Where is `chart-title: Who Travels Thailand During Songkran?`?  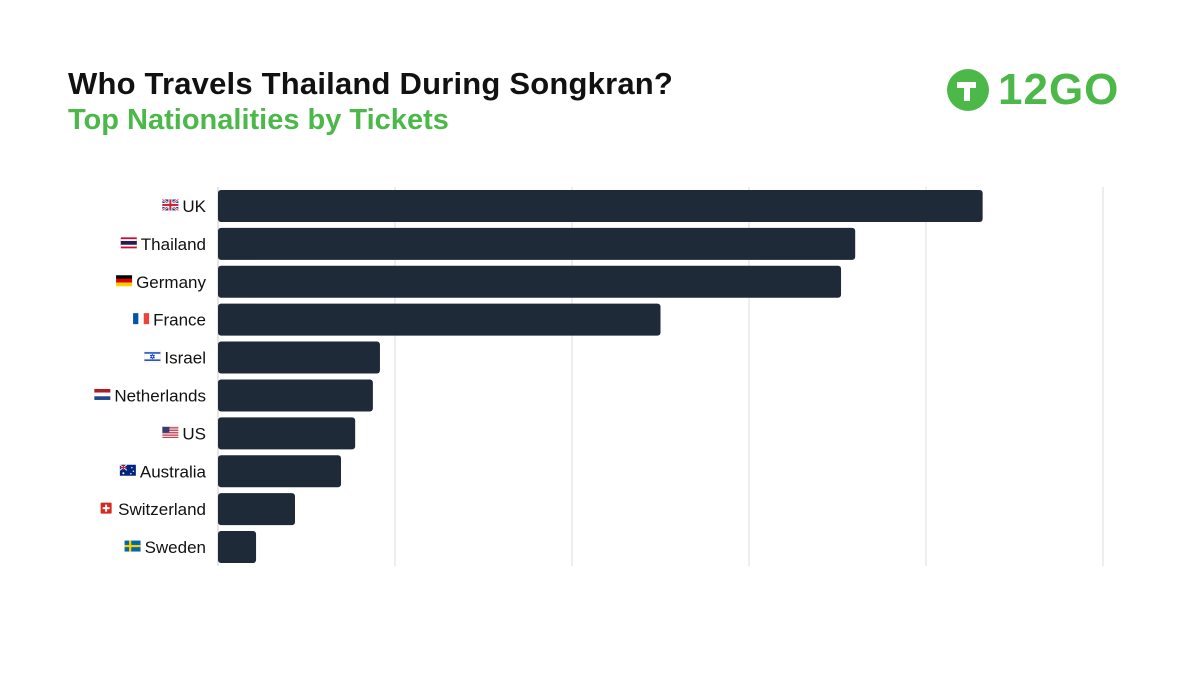
chart-title: Who Travels Thailand During Songkran? is located at coordinates (371, 83).